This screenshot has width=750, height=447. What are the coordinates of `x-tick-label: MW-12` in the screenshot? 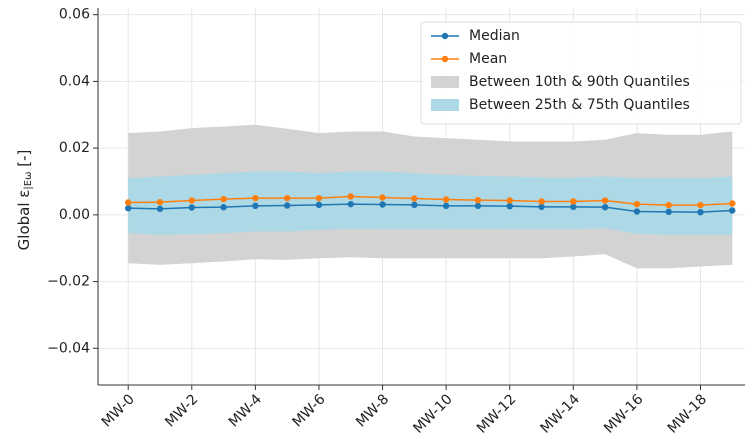 It's located at (496, 413).